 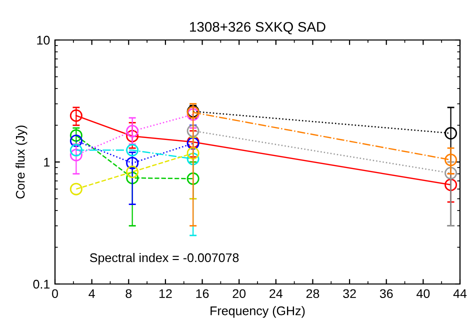 I want to click on x-tick-label: 8, so click(x=129, y=293).